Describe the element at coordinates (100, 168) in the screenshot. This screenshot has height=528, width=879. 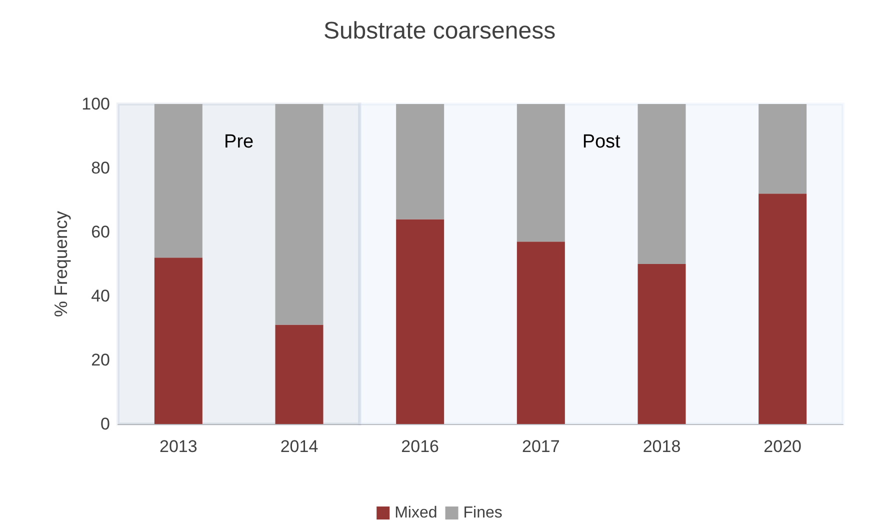
I see `y-tick-label: 80` at that location.